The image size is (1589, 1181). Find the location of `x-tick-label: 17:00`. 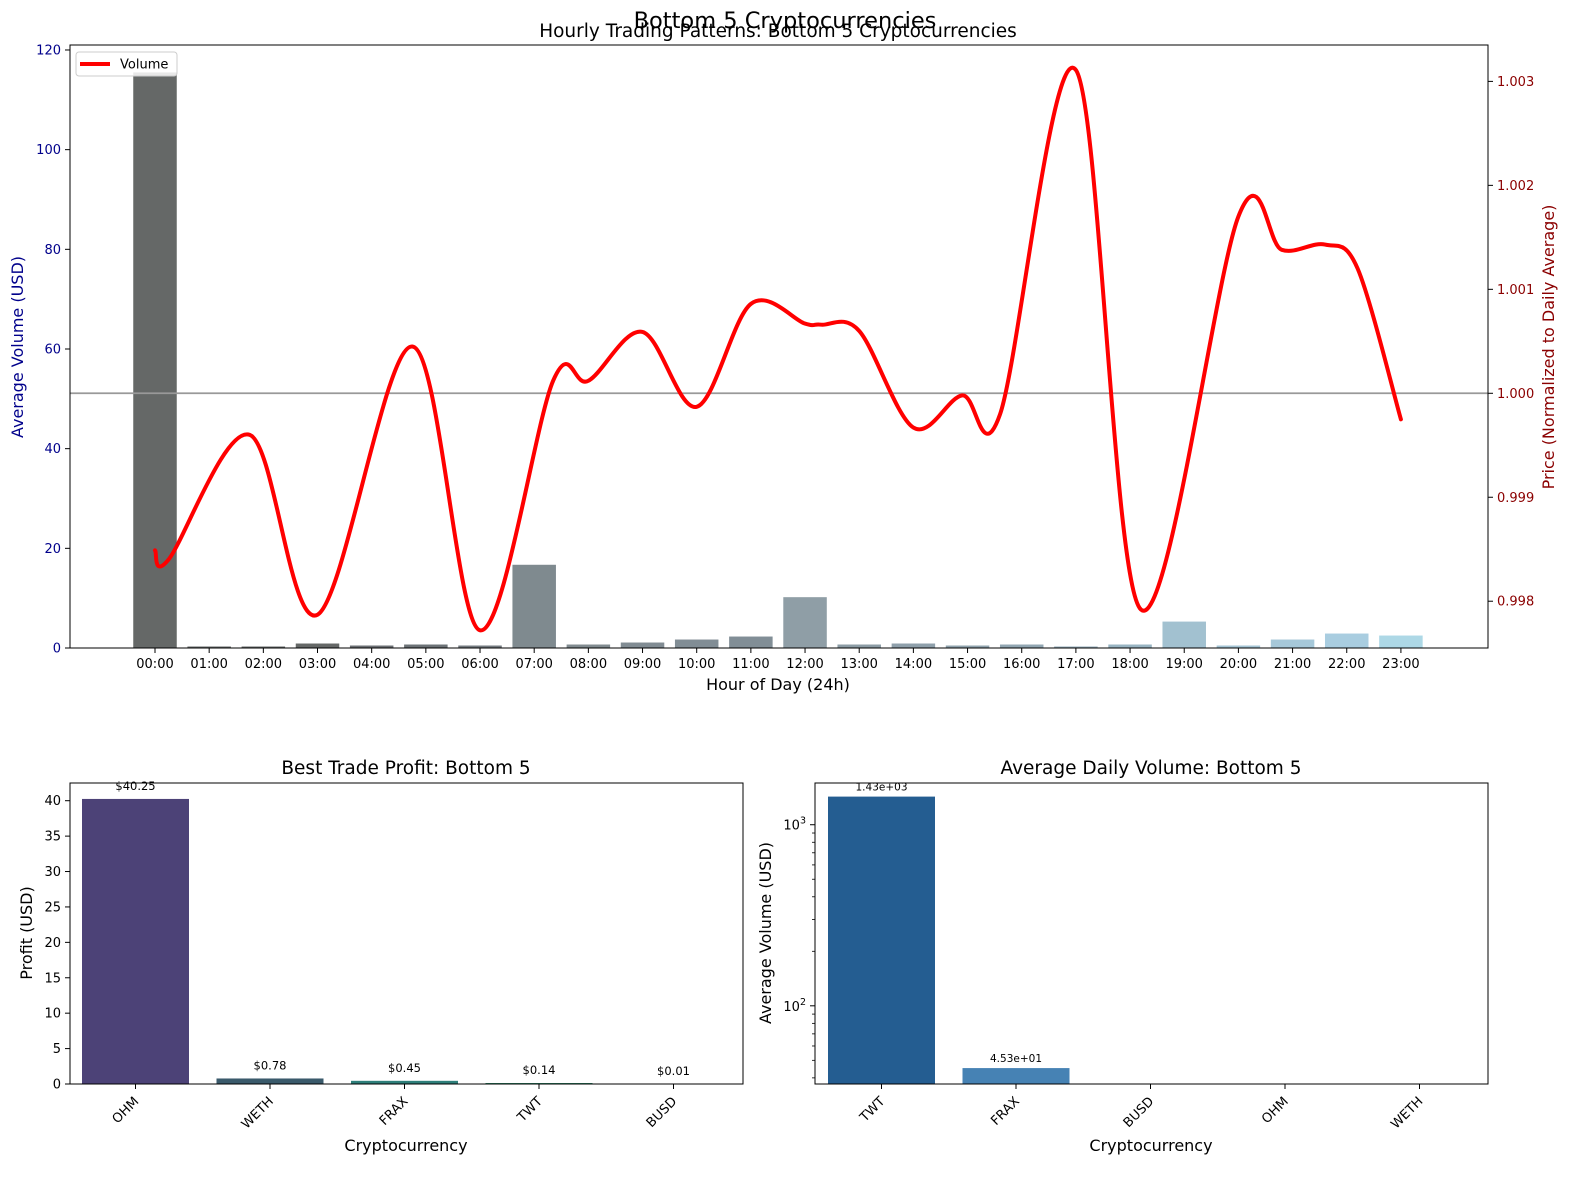

x-tick-label: 17:00 is located at coordinates (1075, 664).